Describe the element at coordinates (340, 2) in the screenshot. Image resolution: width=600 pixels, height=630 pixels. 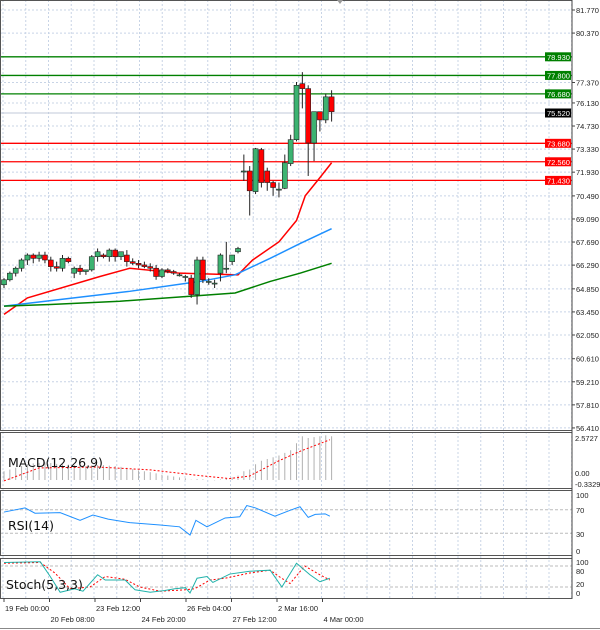
I see `scroll-marker-icon` at that location.